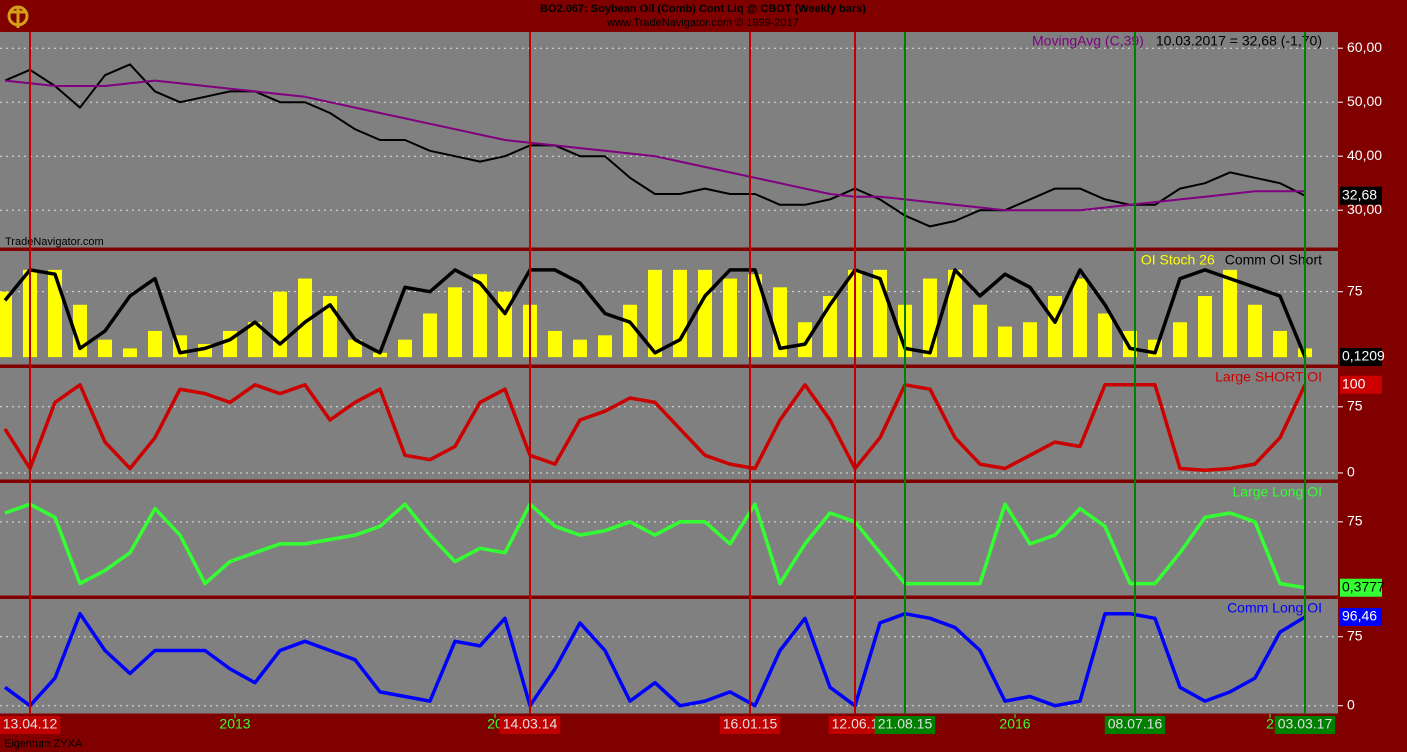 The image size is (1407, 752). What do you see at coordinates (1239, 41) in the screenshot?
I see `annotation: 10.03.2017 = 32,68 (-1,70)` at bounding box center [1239, 41].